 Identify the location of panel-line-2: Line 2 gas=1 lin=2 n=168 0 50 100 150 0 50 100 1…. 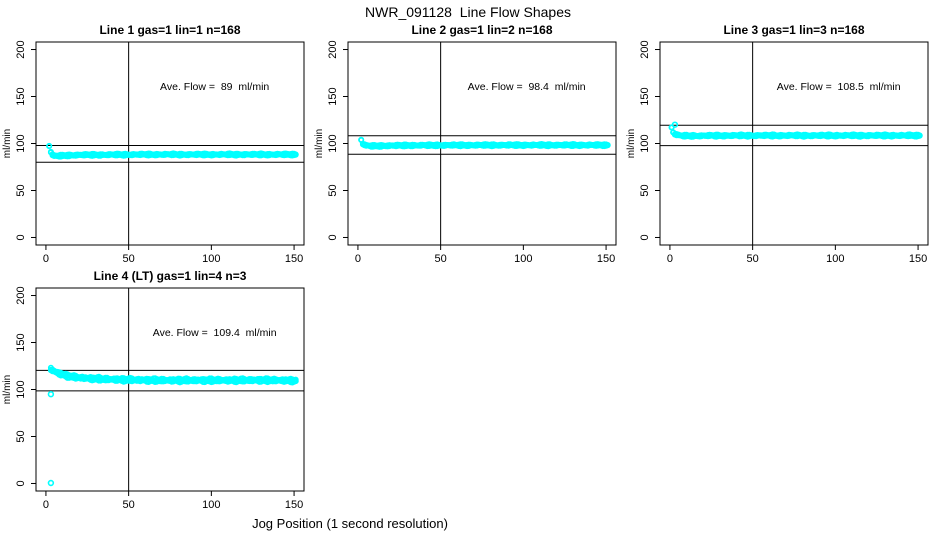
(465, 144).